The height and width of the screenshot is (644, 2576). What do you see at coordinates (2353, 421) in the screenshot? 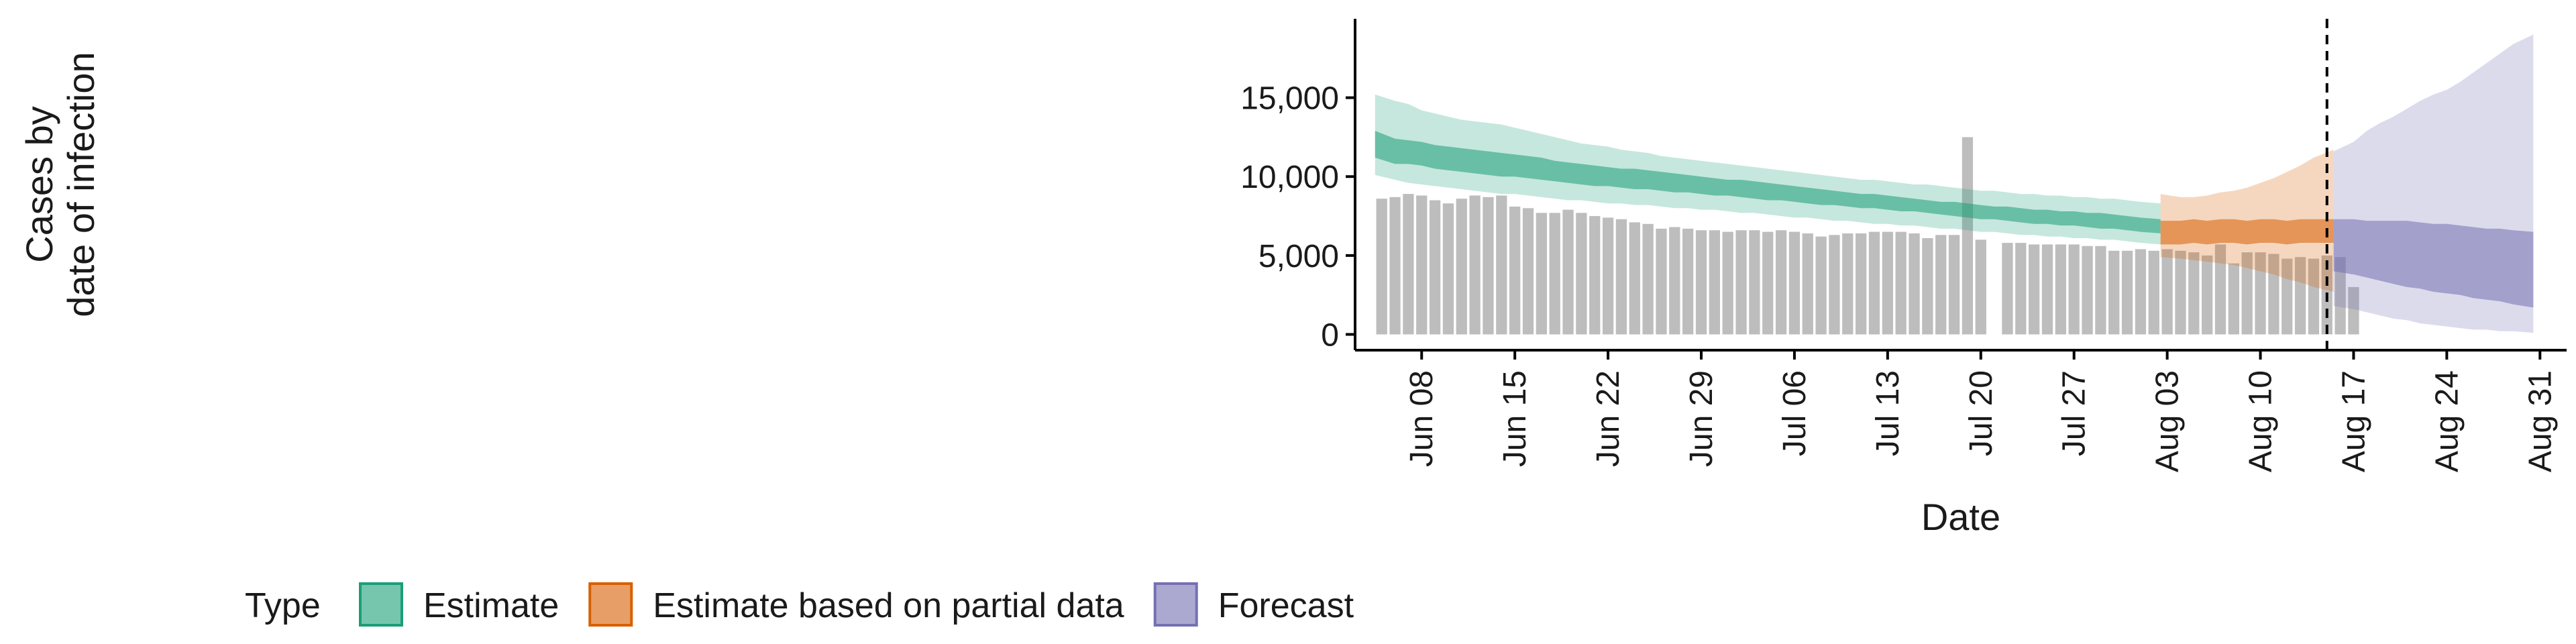
I see `x-tick-label-10: Aug 17` at bounding box center [2353, 421].